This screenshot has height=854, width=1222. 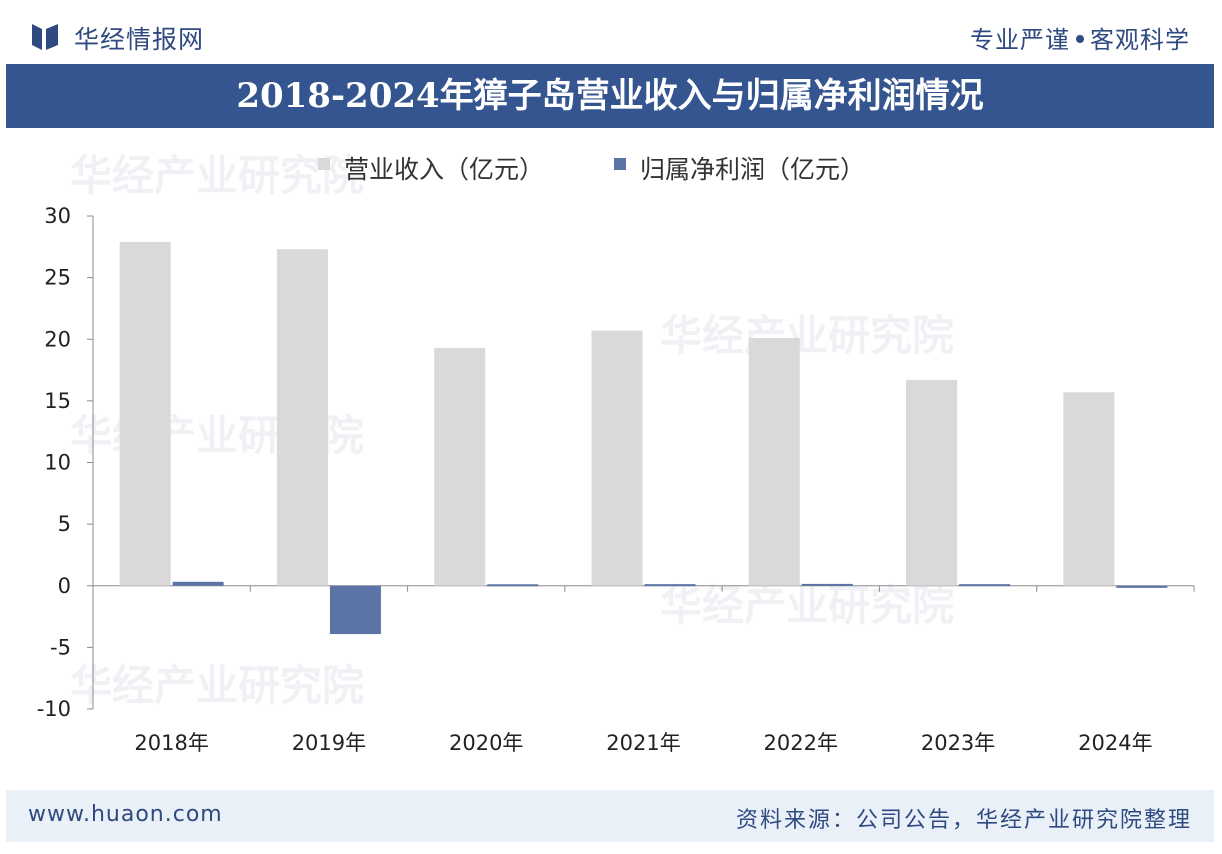 What do you see at coordinates (125, 814) in the screenshot?
I see `footer-url: www.huaon.com` at bounding box center [125, 814].